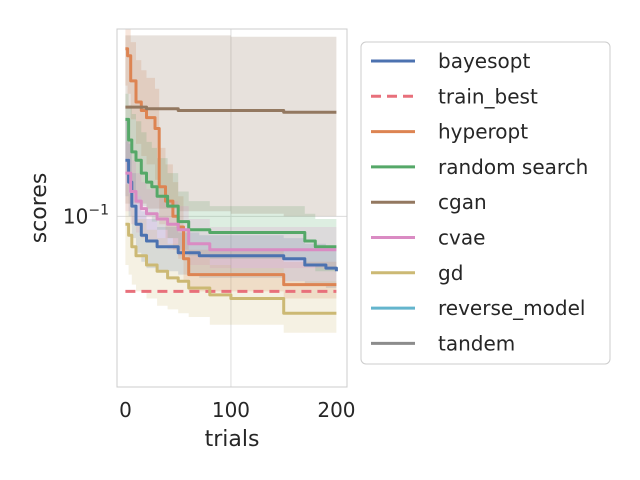  I want to click on series-cvae, so click(231, 211).